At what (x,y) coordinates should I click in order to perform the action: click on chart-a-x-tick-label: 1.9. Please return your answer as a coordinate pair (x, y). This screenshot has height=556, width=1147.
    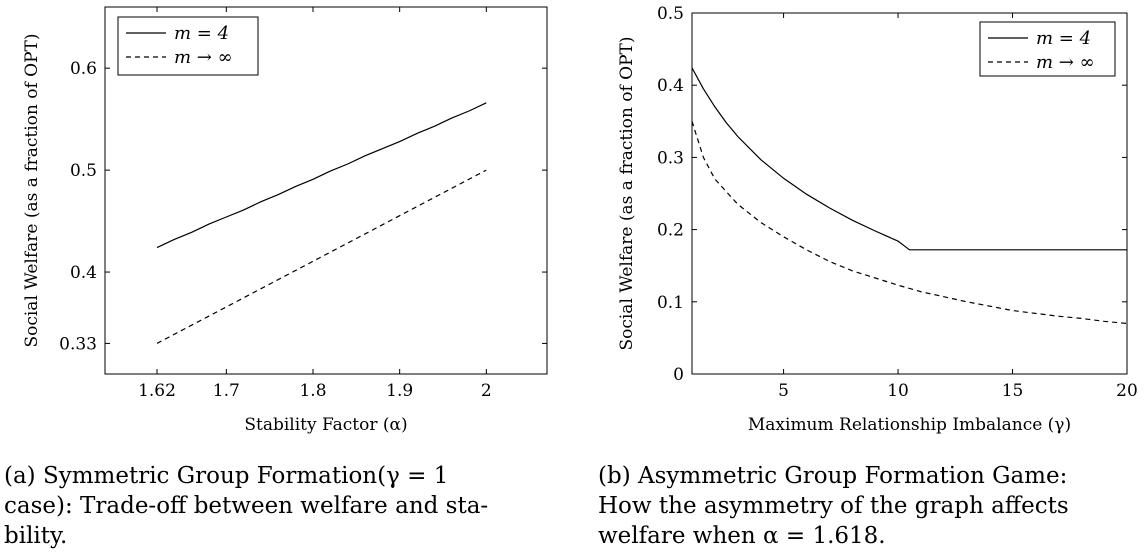
    Looking at the image, I should click on (399, 391).